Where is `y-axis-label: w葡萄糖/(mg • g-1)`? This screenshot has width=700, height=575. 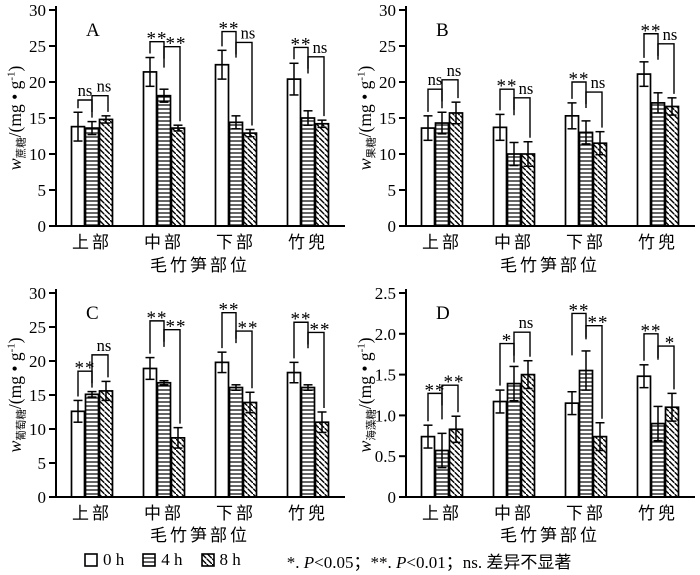 y-axis-label: w葡萄糖/(mg • g-1) is located at coordinates (16, 394).